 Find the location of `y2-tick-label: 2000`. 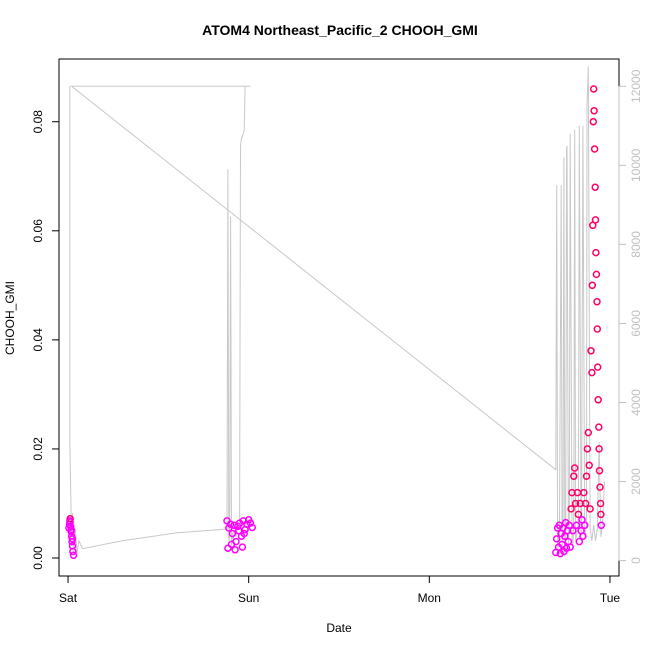

y2-tick-label: 2000 is located at coordinates (636, 481).